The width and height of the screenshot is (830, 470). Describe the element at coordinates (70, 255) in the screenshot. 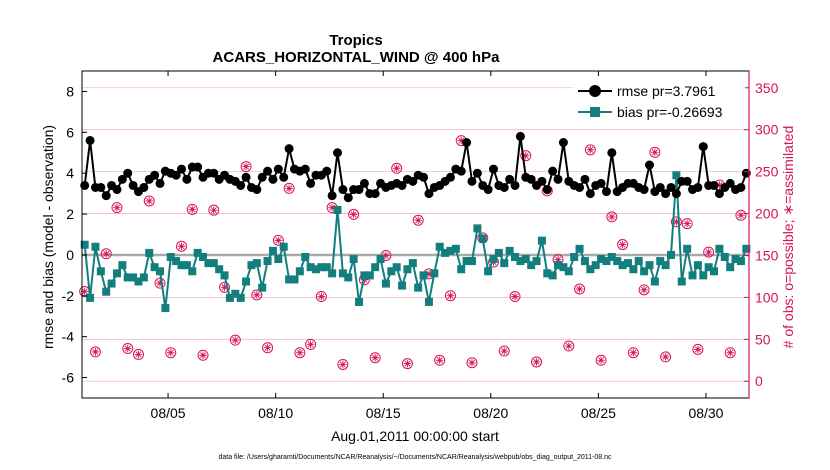

I see `y-tick-label-left: 0` at that location.